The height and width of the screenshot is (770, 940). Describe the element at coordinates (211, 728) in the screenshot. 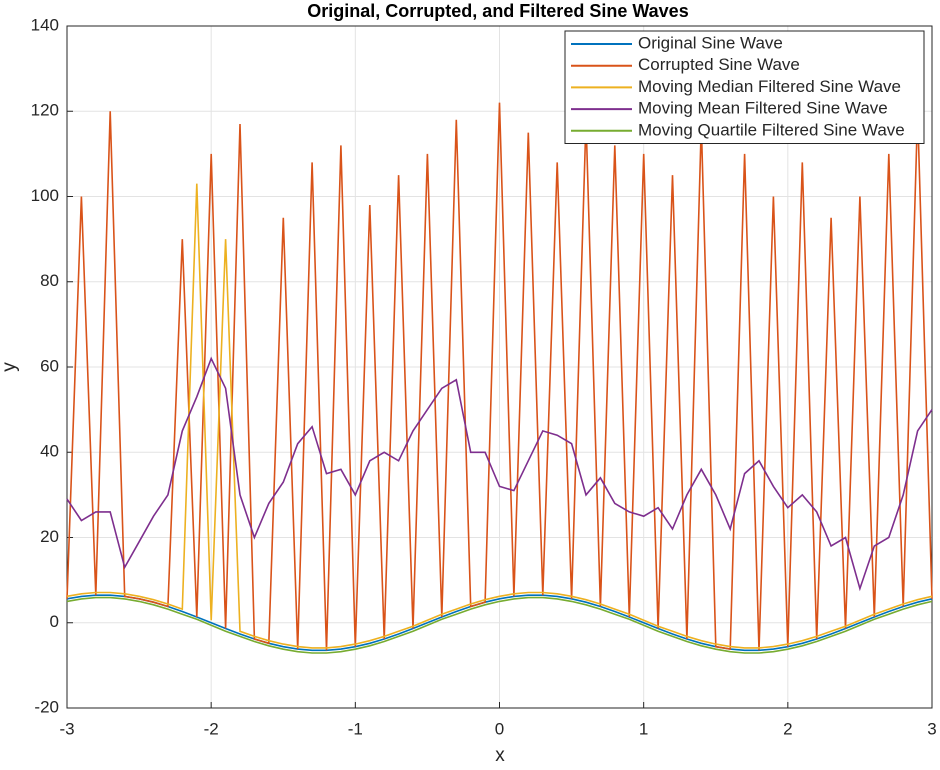

I see `x-tick-label: -2` at that location.